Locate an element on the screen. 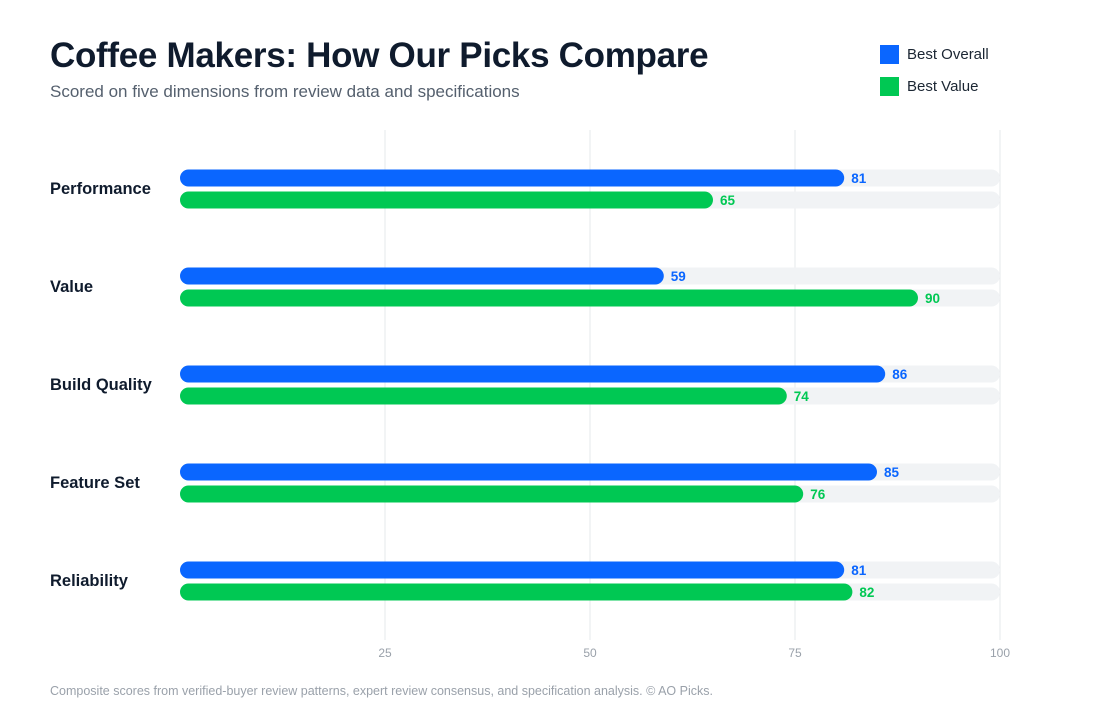 The image size is (1100, 720). value-label-feature-set-best-value: 76 is located at coordinates (818, 494).